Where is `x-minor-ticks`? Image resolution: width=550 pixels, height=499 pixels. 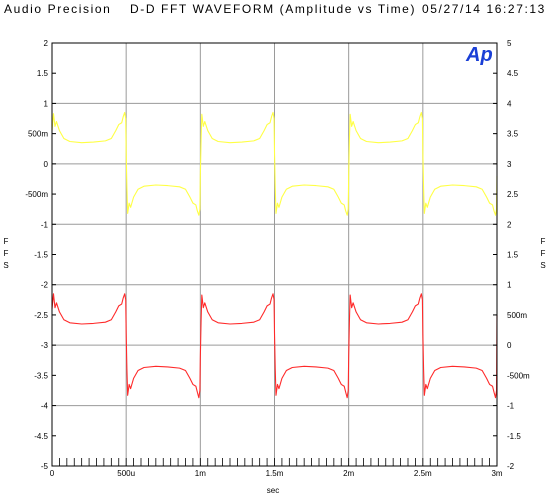 x-minor-ticks is located at coordinates (274, 462).